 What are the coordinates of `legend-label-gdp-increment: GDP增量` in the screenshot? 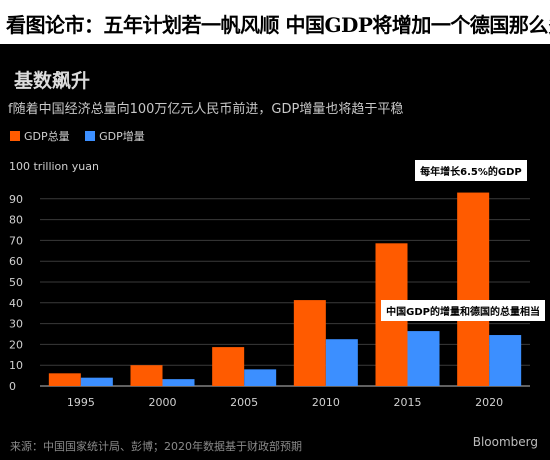 It's located at (122, 136).